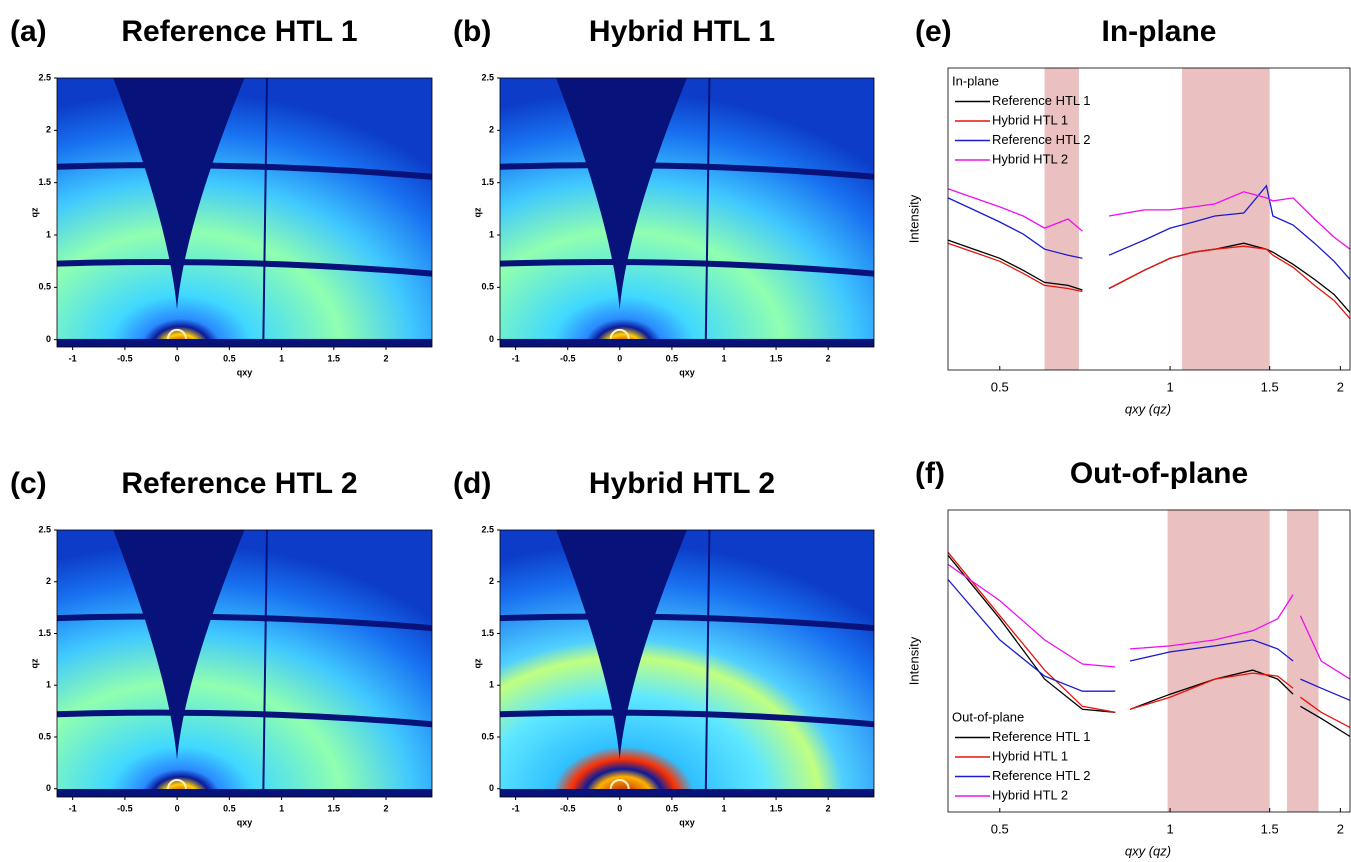 This screenshot has width=1351, height=862. What do you see at coordinates (28, 31) in the screenshot?
I see `panel-label: (a)` at bounding box center [28, 31].